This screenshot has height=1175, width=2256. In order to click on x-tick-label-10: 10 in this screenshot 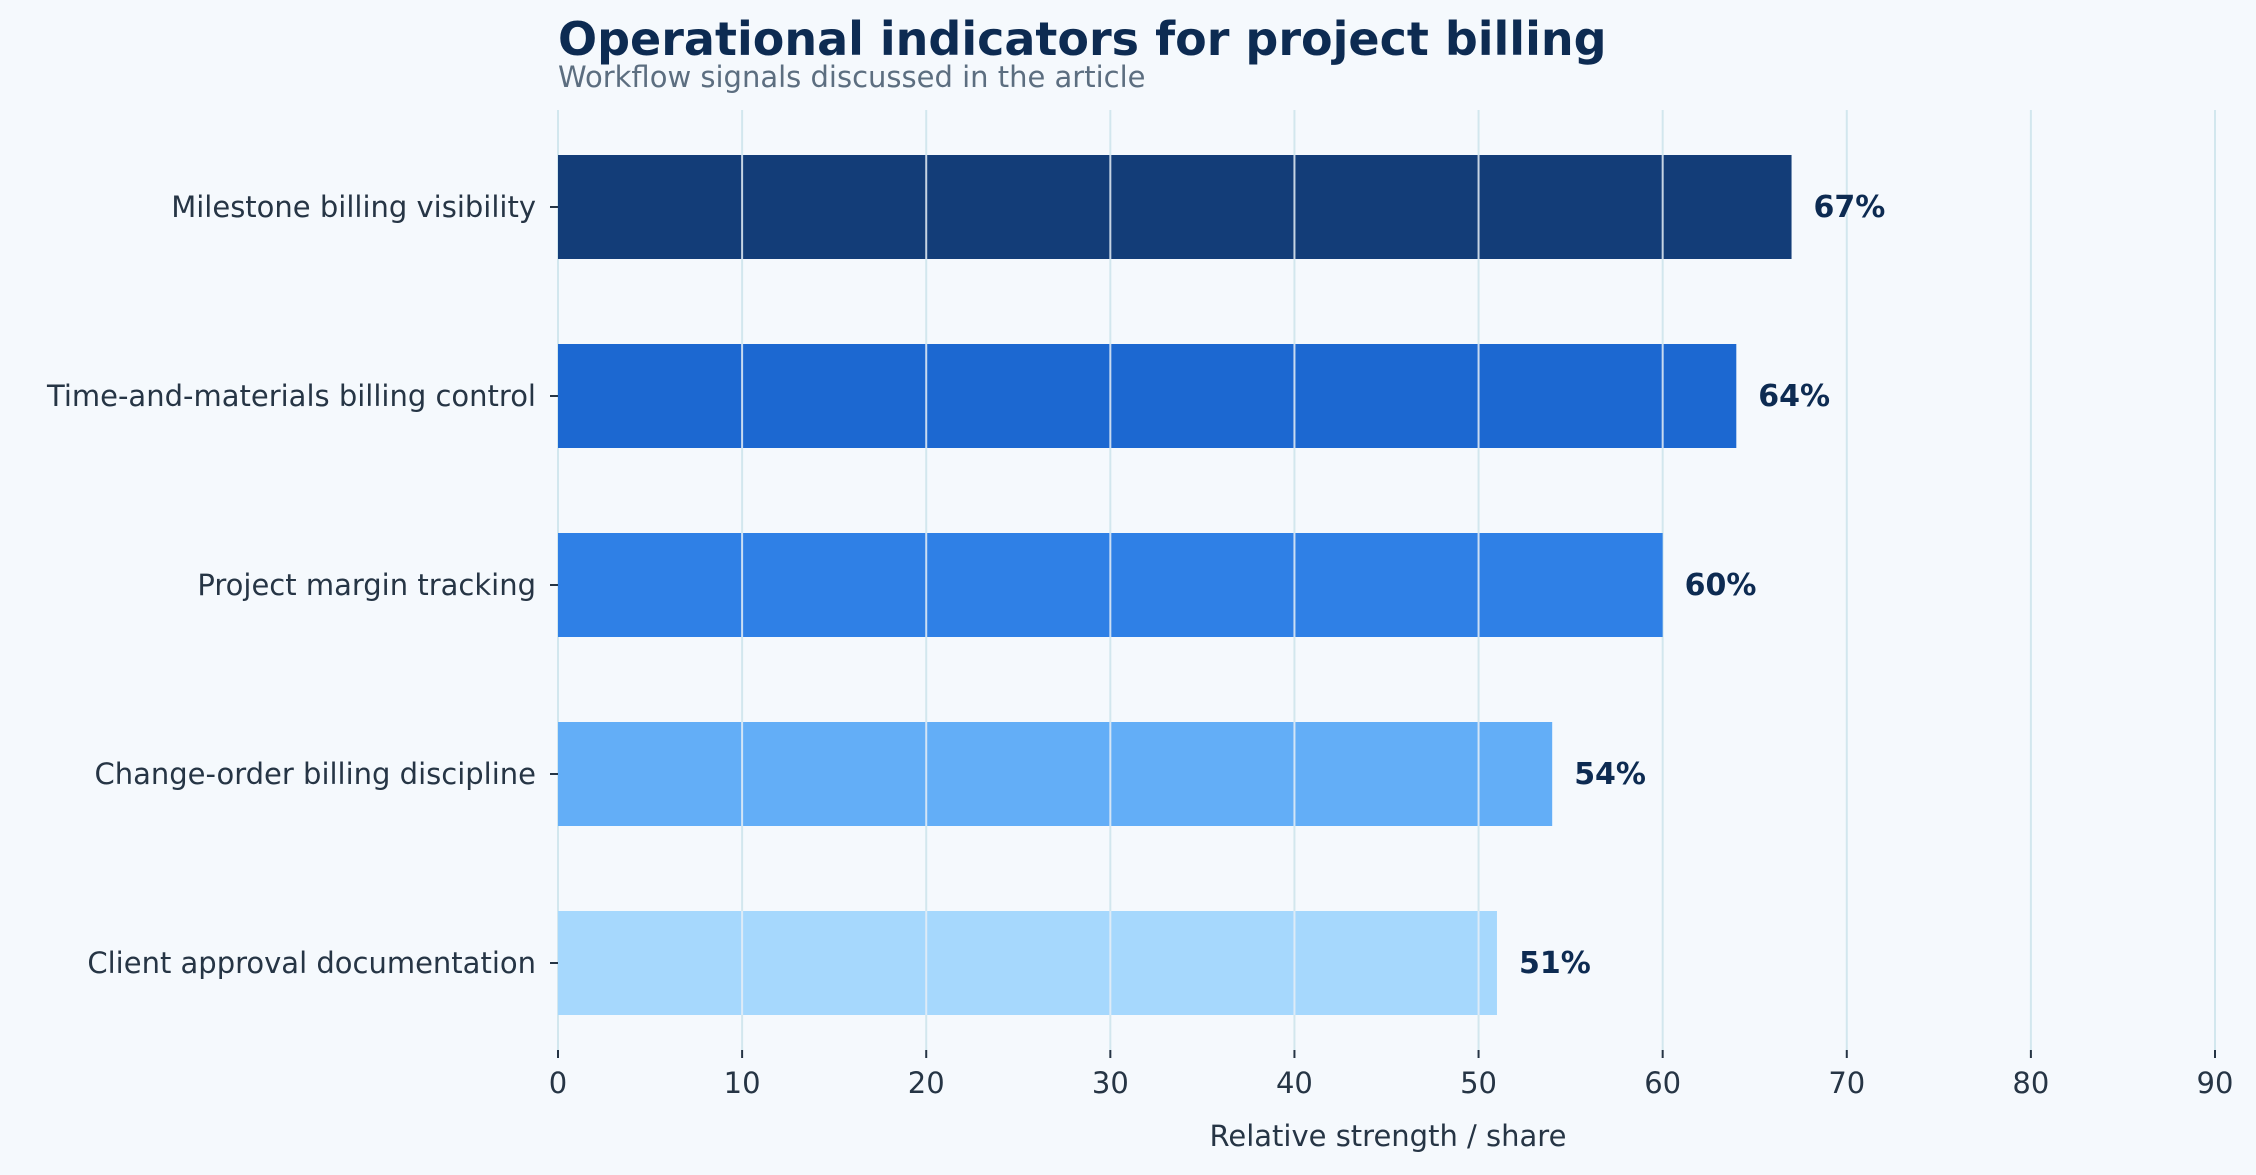, I will do `click(742, 1083)`.